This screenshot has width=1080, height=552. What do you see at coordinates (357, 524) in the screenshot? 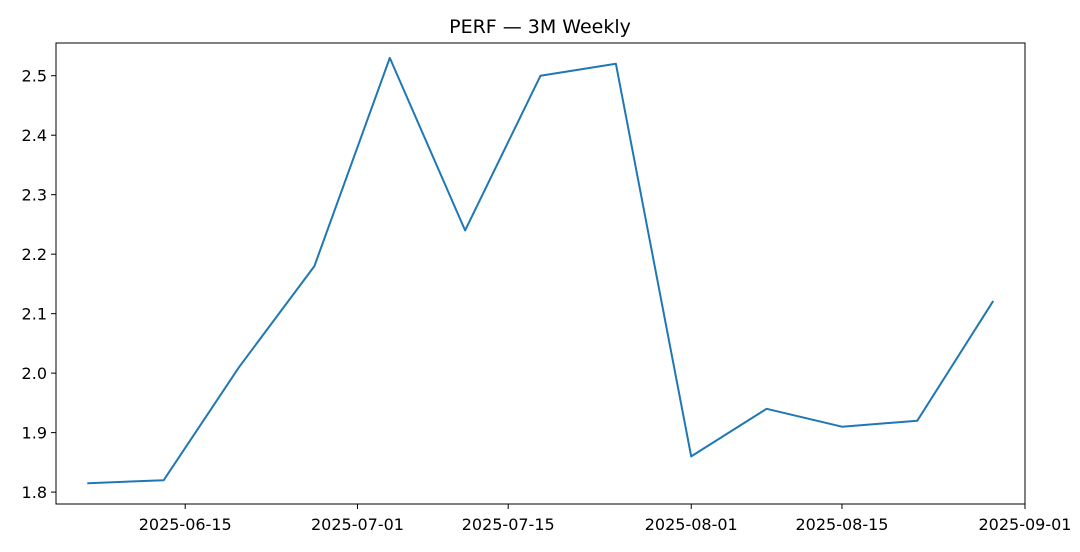
I see `x-tick-label: 2025-07-01` at bounding box center [357, 524].